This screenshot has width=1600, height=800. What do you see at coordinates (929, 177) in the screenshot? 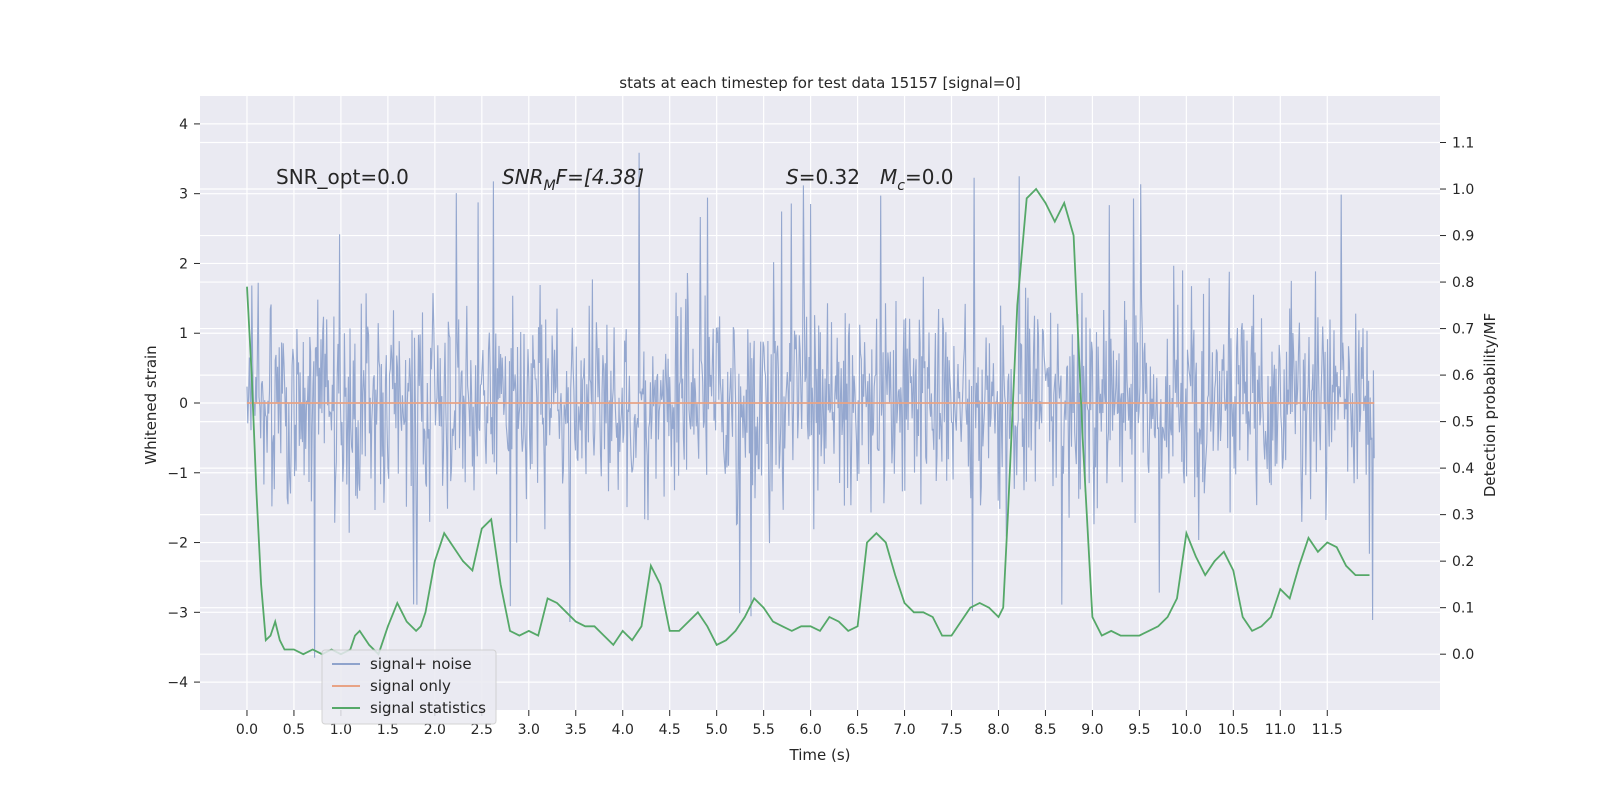
I see `mc-value: =0.0` at bounding box center [929, 177].